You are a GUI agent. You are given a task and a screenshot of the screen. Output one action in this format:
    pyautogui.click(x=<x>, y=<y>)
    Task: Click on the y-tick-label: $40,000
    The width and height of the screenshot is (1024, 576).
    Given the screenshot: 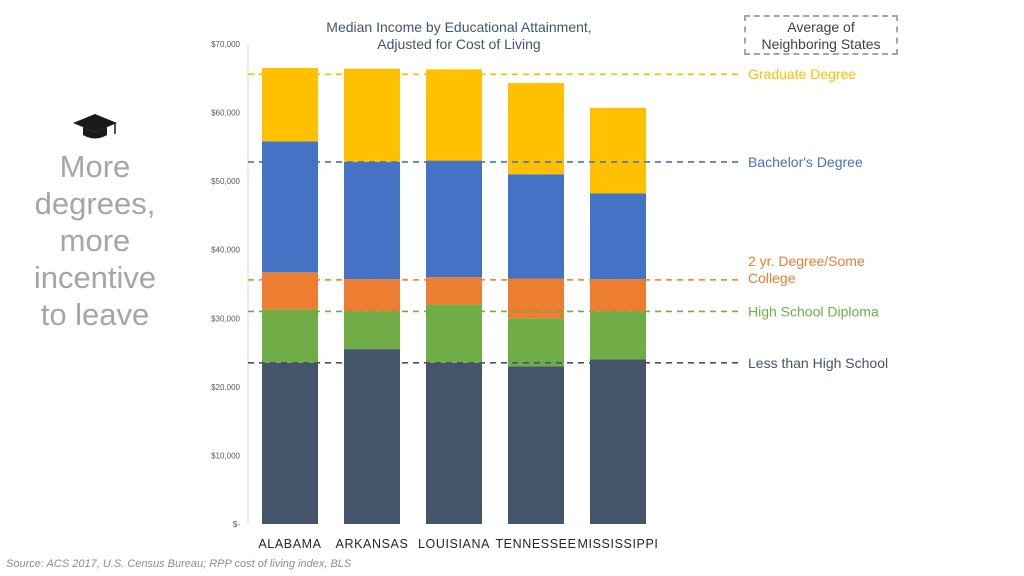 What is the action you would take?
    pyautogui.click(x=225, y=250)
    